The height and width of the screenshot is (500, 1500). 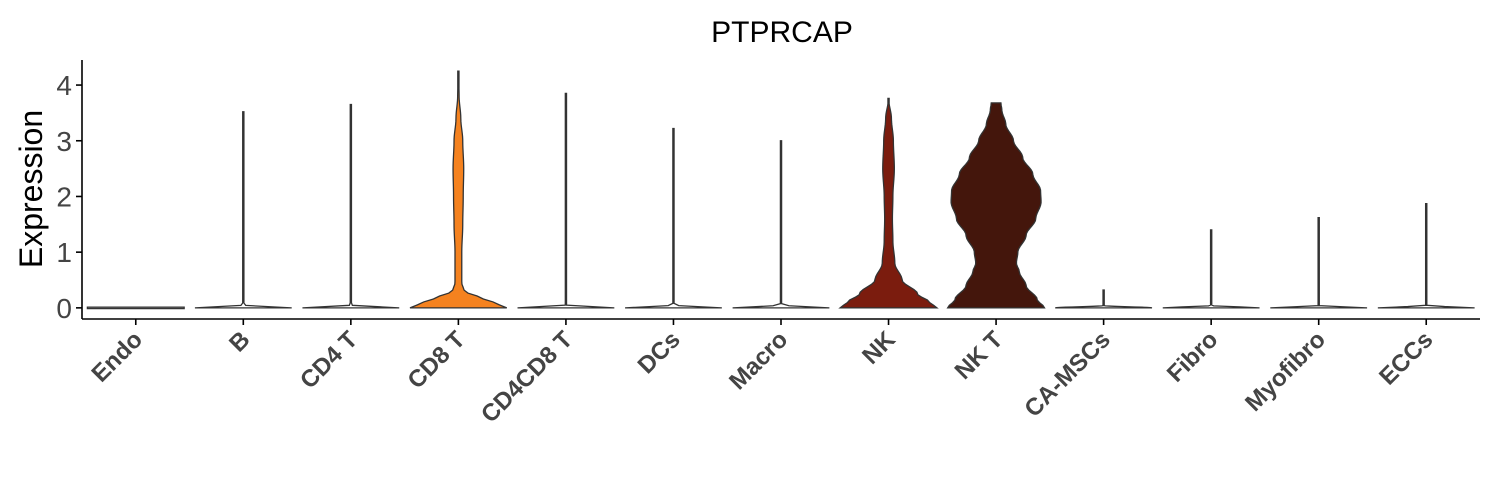 I want to click on y-axis-ticks: 0 1 2 3 4, so click(x=69, y=197).